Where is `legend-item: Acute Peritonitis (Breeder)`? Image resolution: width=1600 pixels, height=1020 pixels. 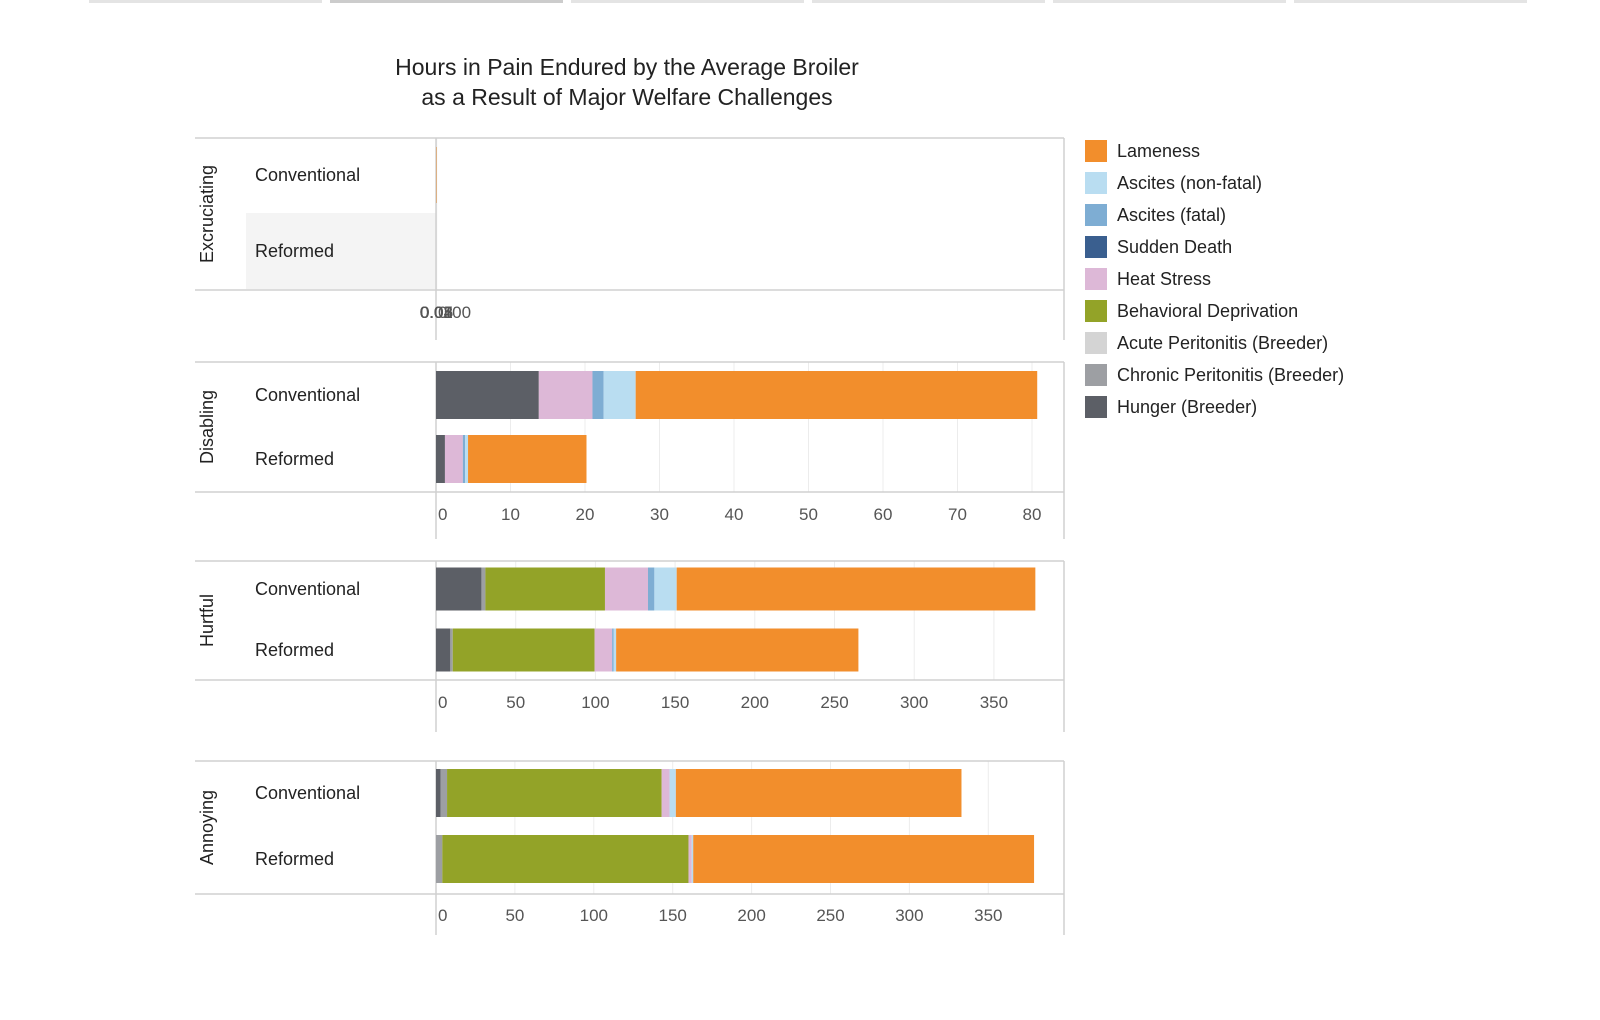
legend-item: Acute Peritonitis (Breeder) is located at coordinates (1214, 347).